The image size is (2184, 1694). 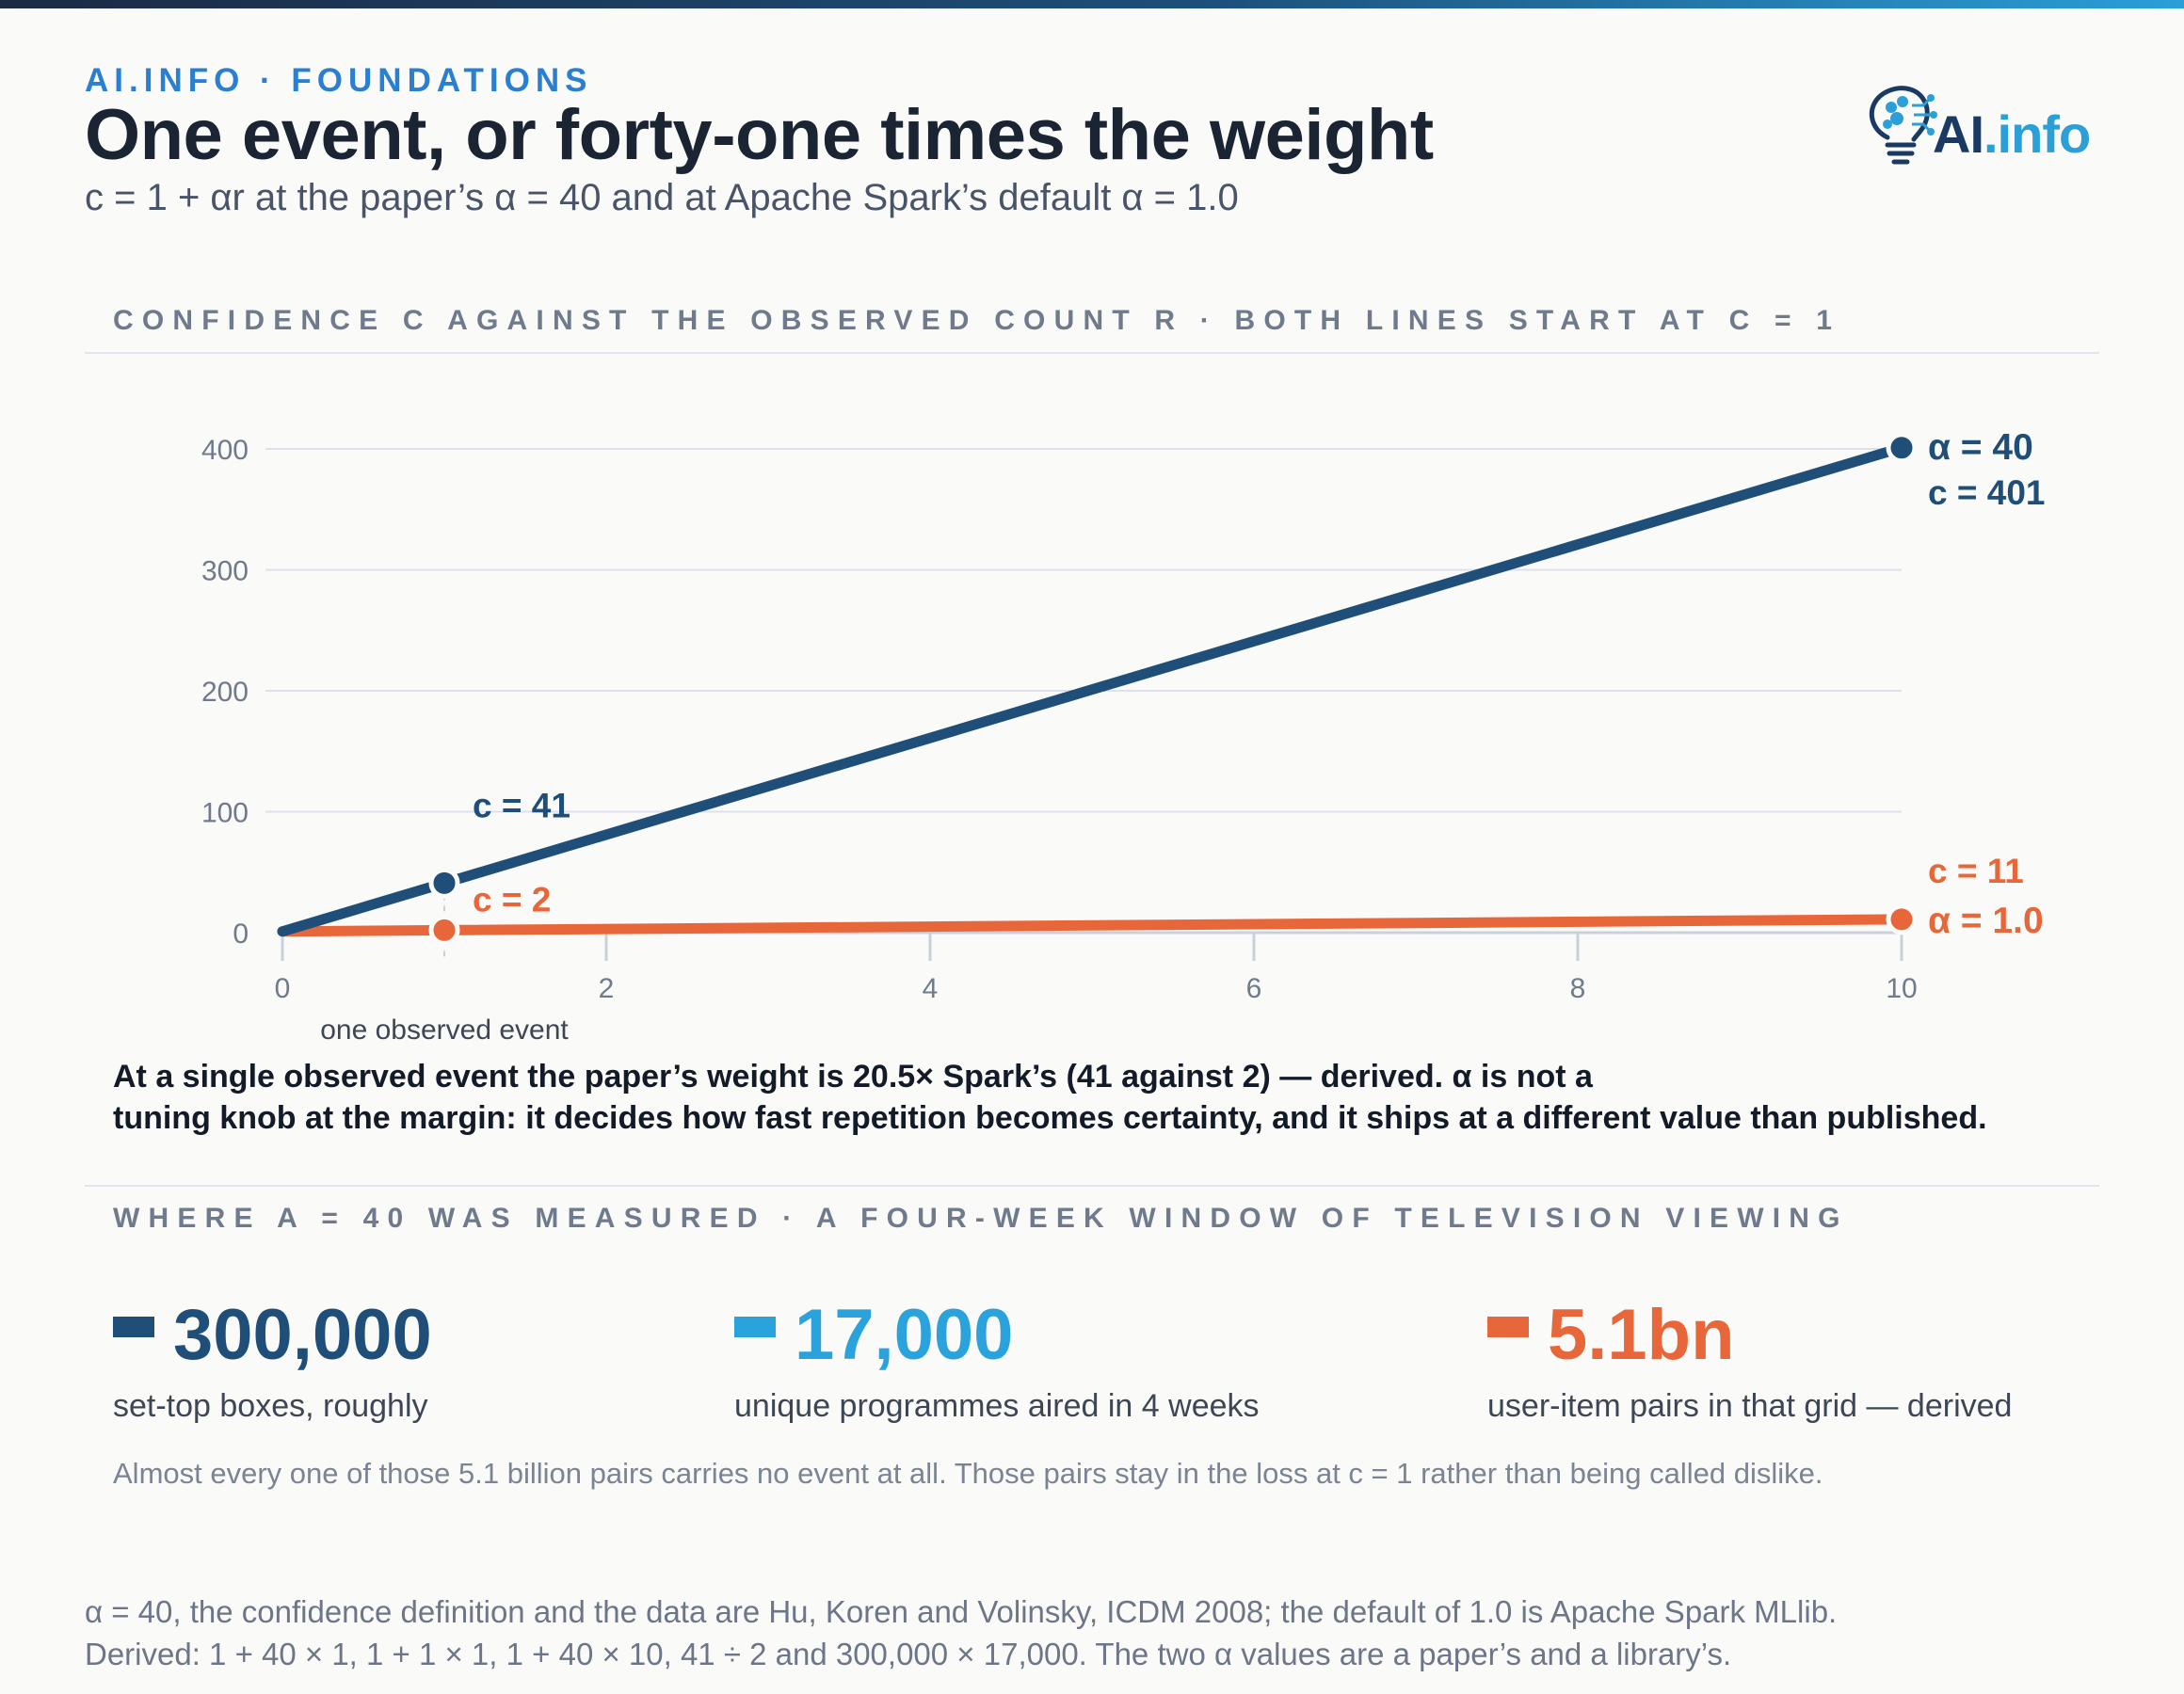 I want to click on stat-label: user-item pairs in that grid — derived, so click(x=1750, y=1406).